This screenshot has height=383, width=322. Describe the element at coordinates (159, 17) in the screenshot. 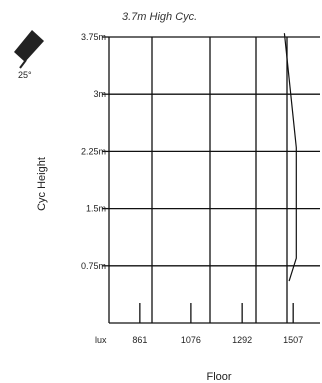

I see `chart-title: 3.7m High Cyc.` at that location.